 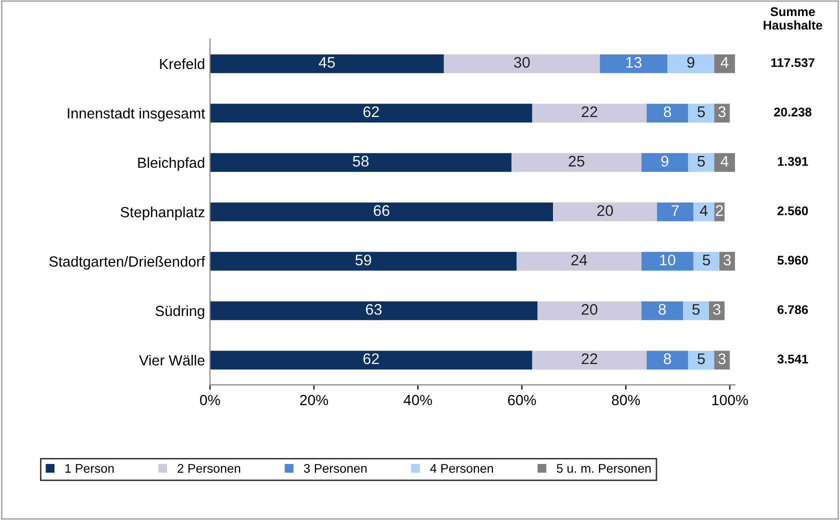 I want to click on text: 5.960, so click(x=792, y=260).